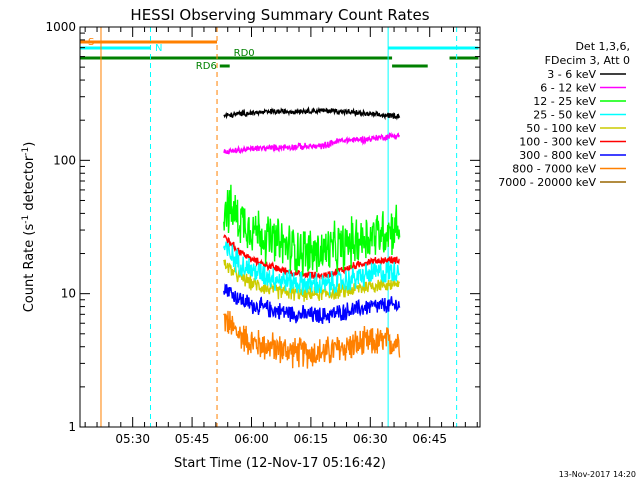 This screenshot has height=480, width=640. I want to click on y-axis-label-sup-1: -1, so click(26, 219).